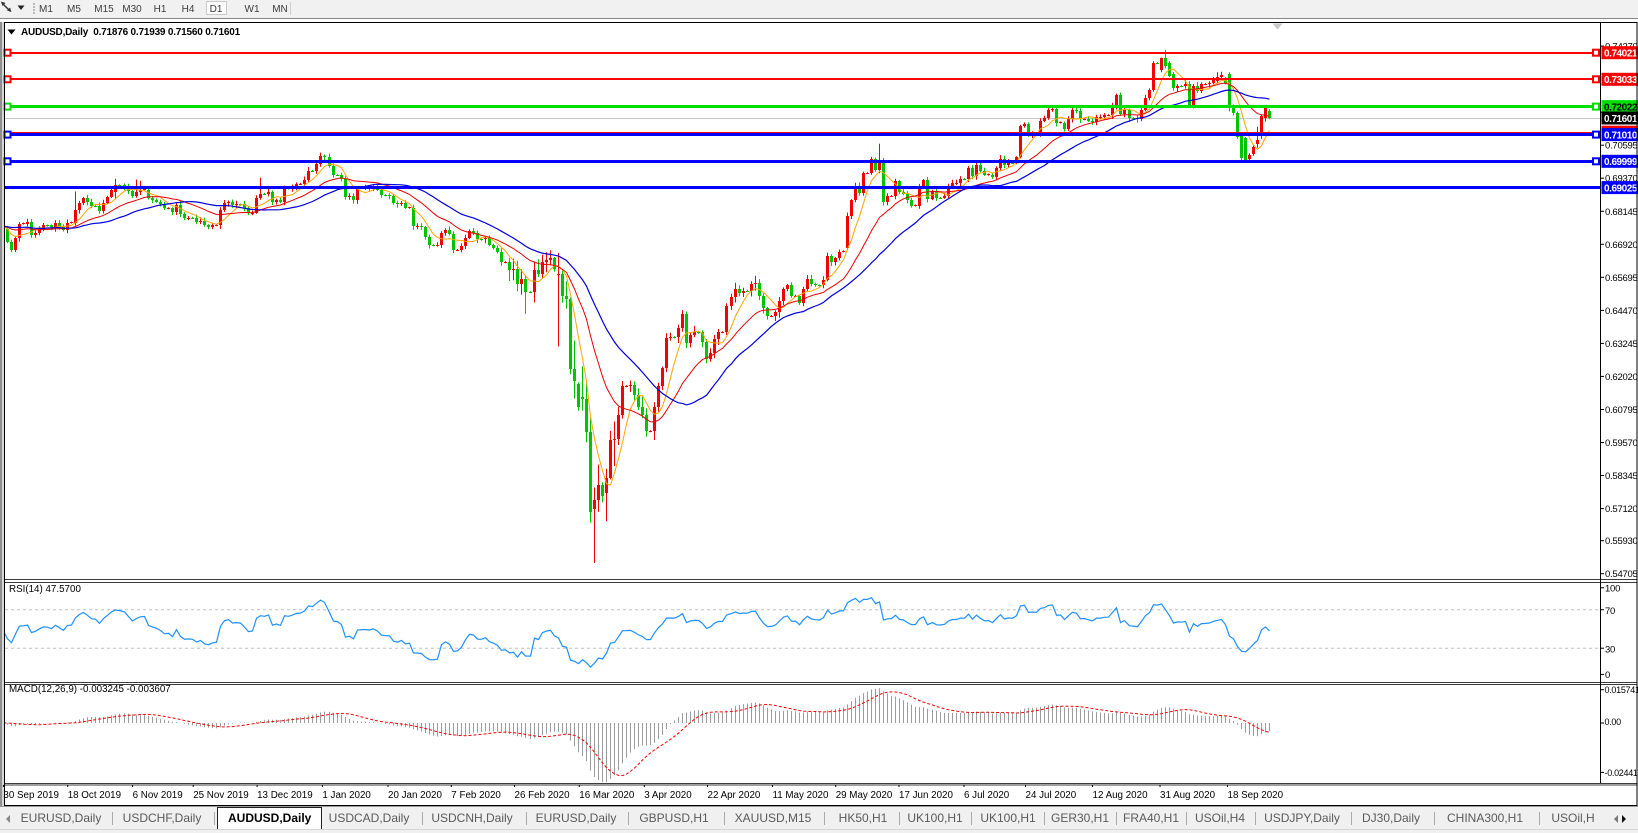  Describe the element at coordinates (1621, 135) in the screenshot. I see `svg-text: 0.71010` at that location.